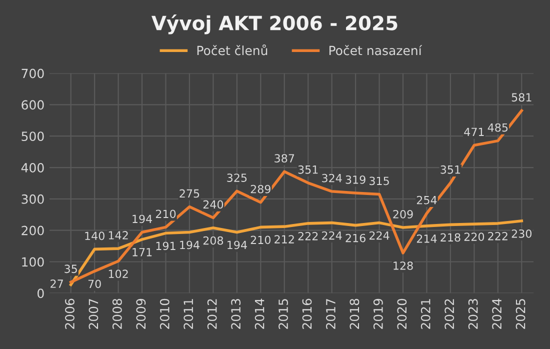 The height and width of the screenshot is (349, 550). I want to click on x-tick-label: 2017, so click(331, 314).